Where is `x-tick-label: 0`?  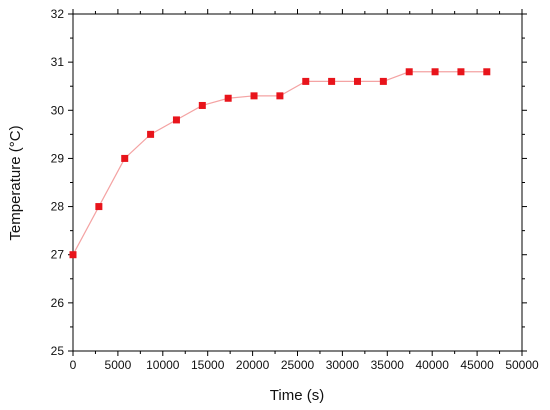 x-tick-label: 0 is located at coordinates (73, 365).